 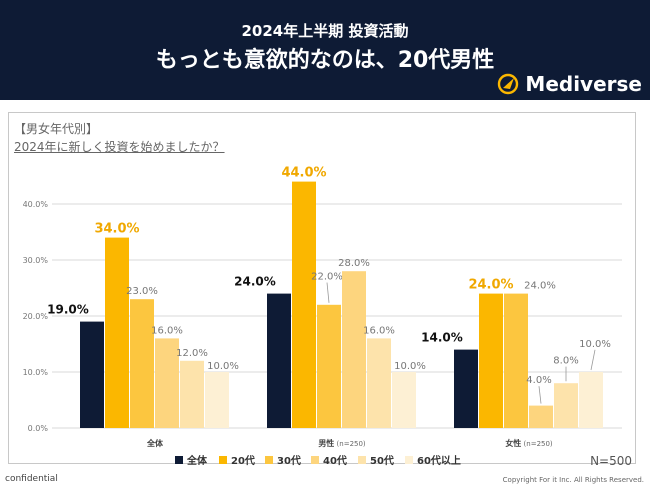 What do you see at coordinates (342, 443) in the screenshot?
I see `x-category-label: 男性 (n=250)` at bounding box center [342, 443].